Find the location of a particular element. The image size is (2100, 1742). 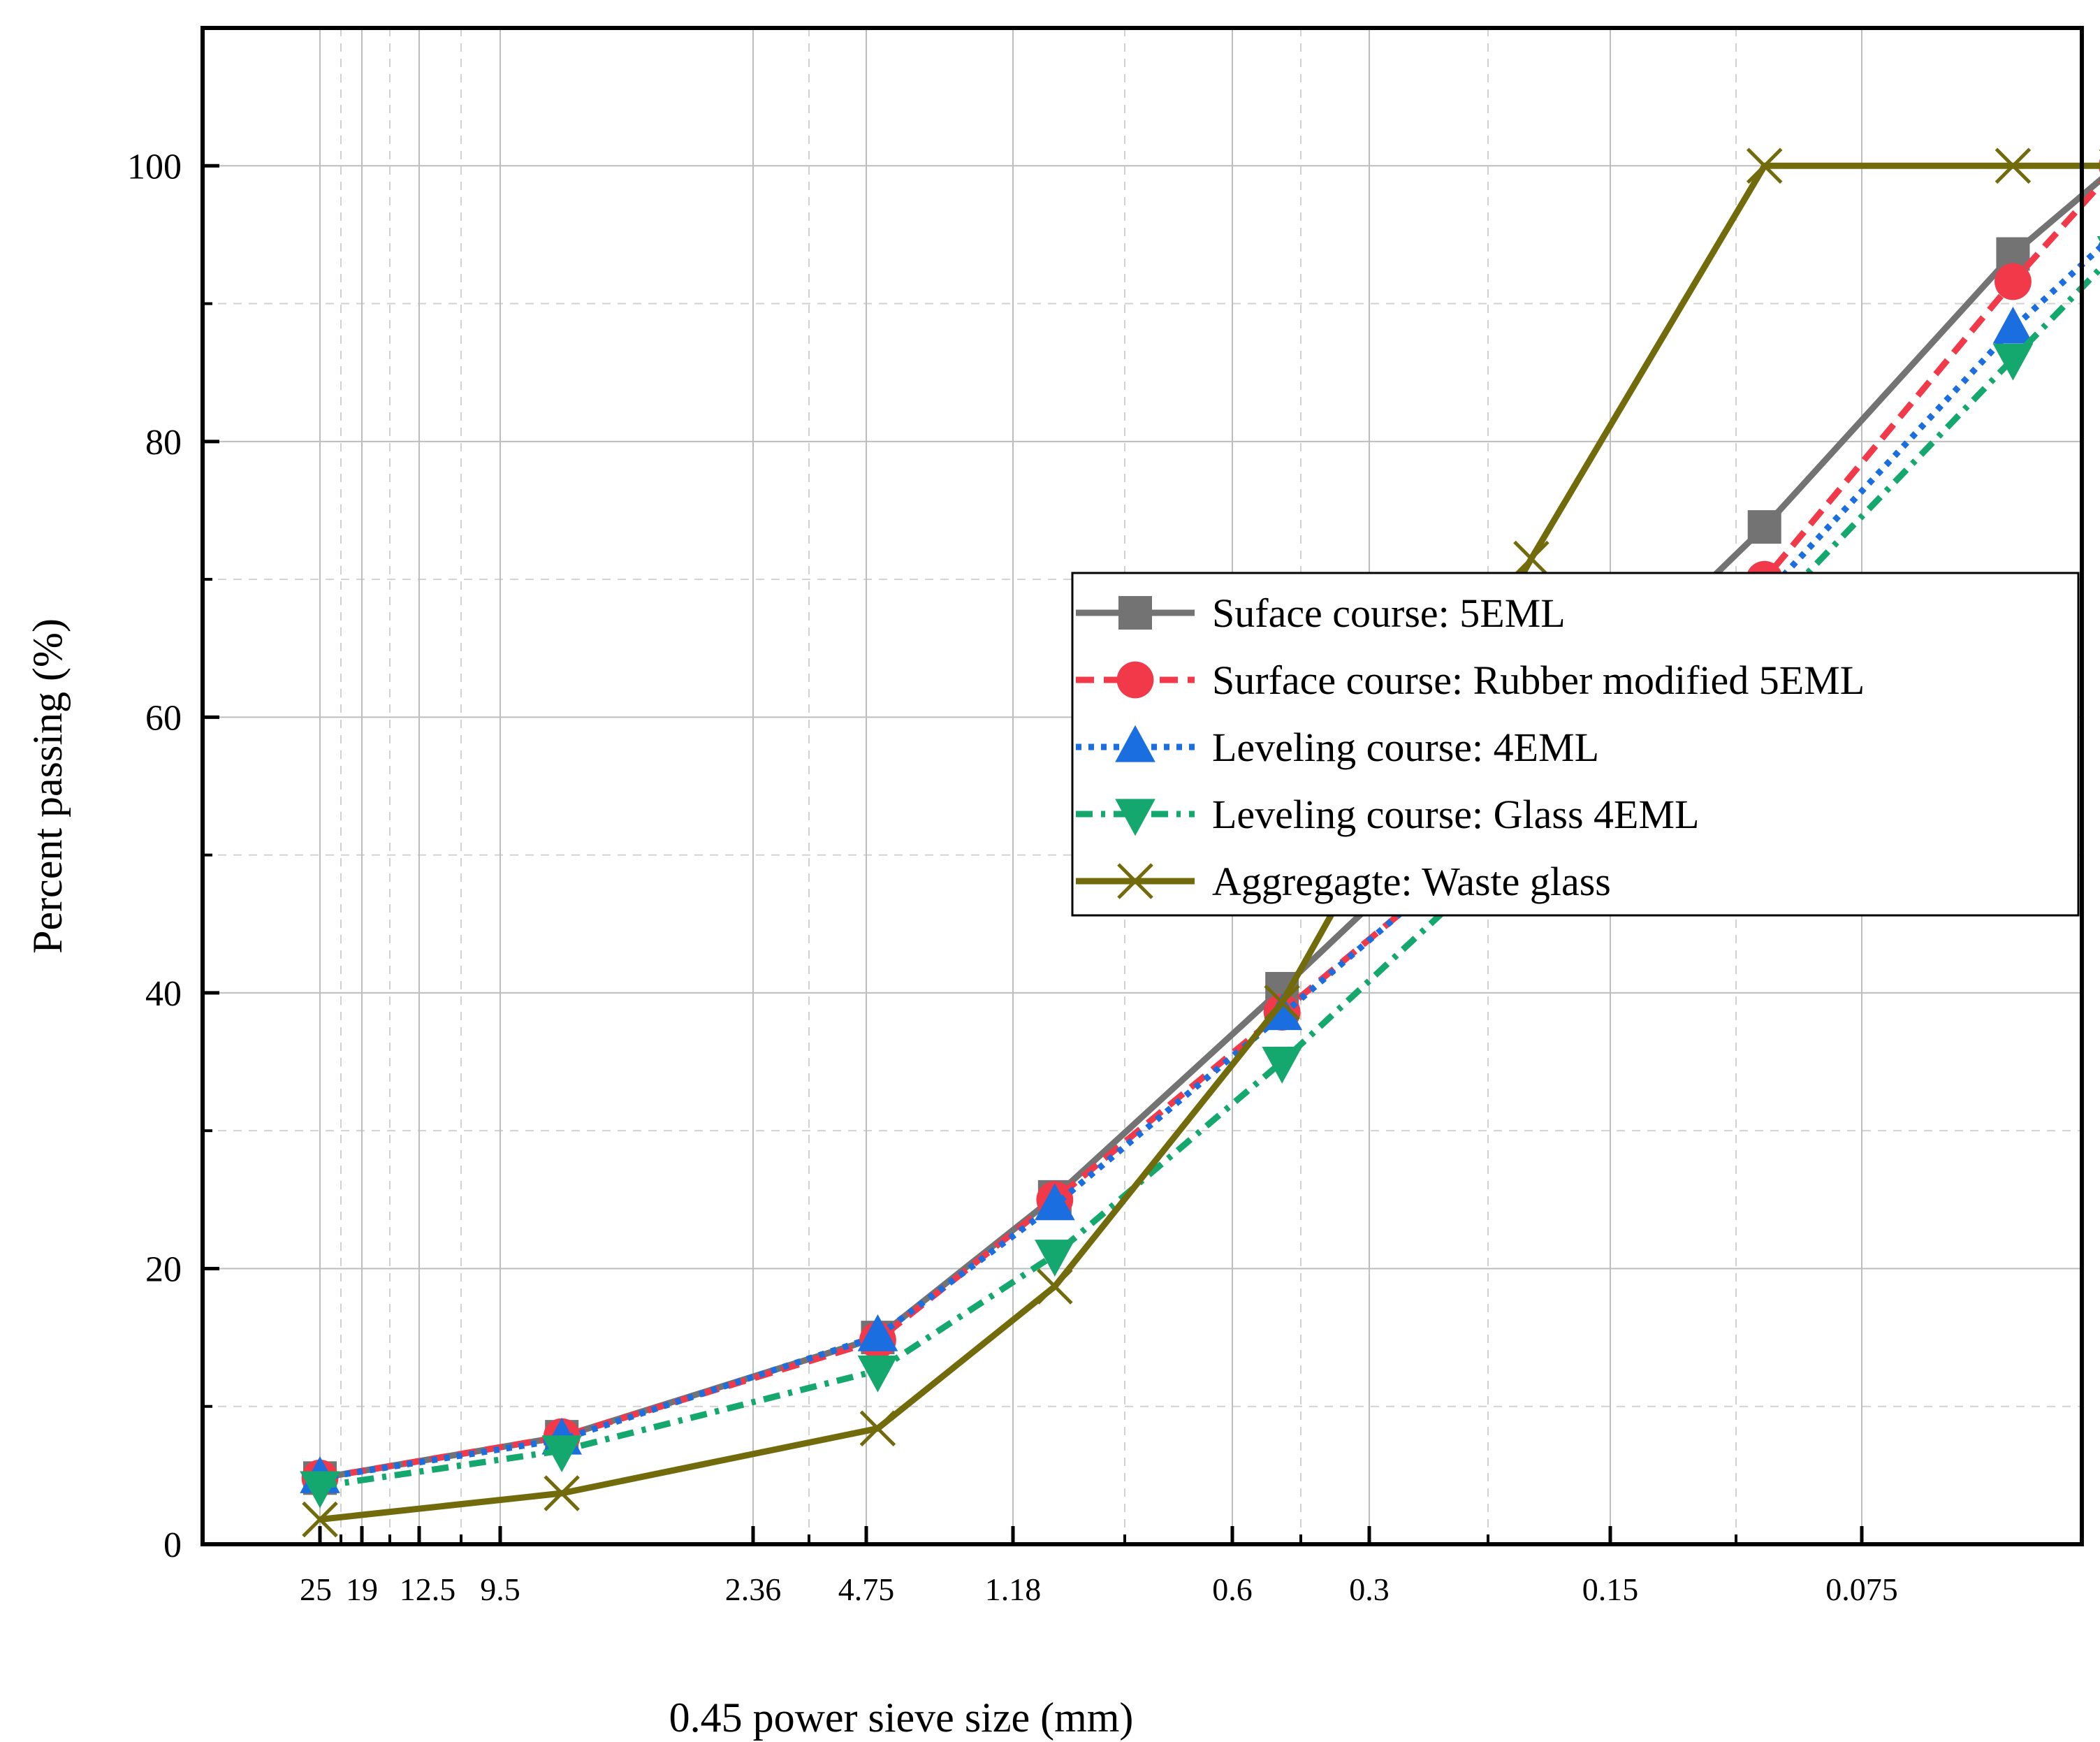

x-tick-label: 0.075 is located at coordinates (1861, 1590).